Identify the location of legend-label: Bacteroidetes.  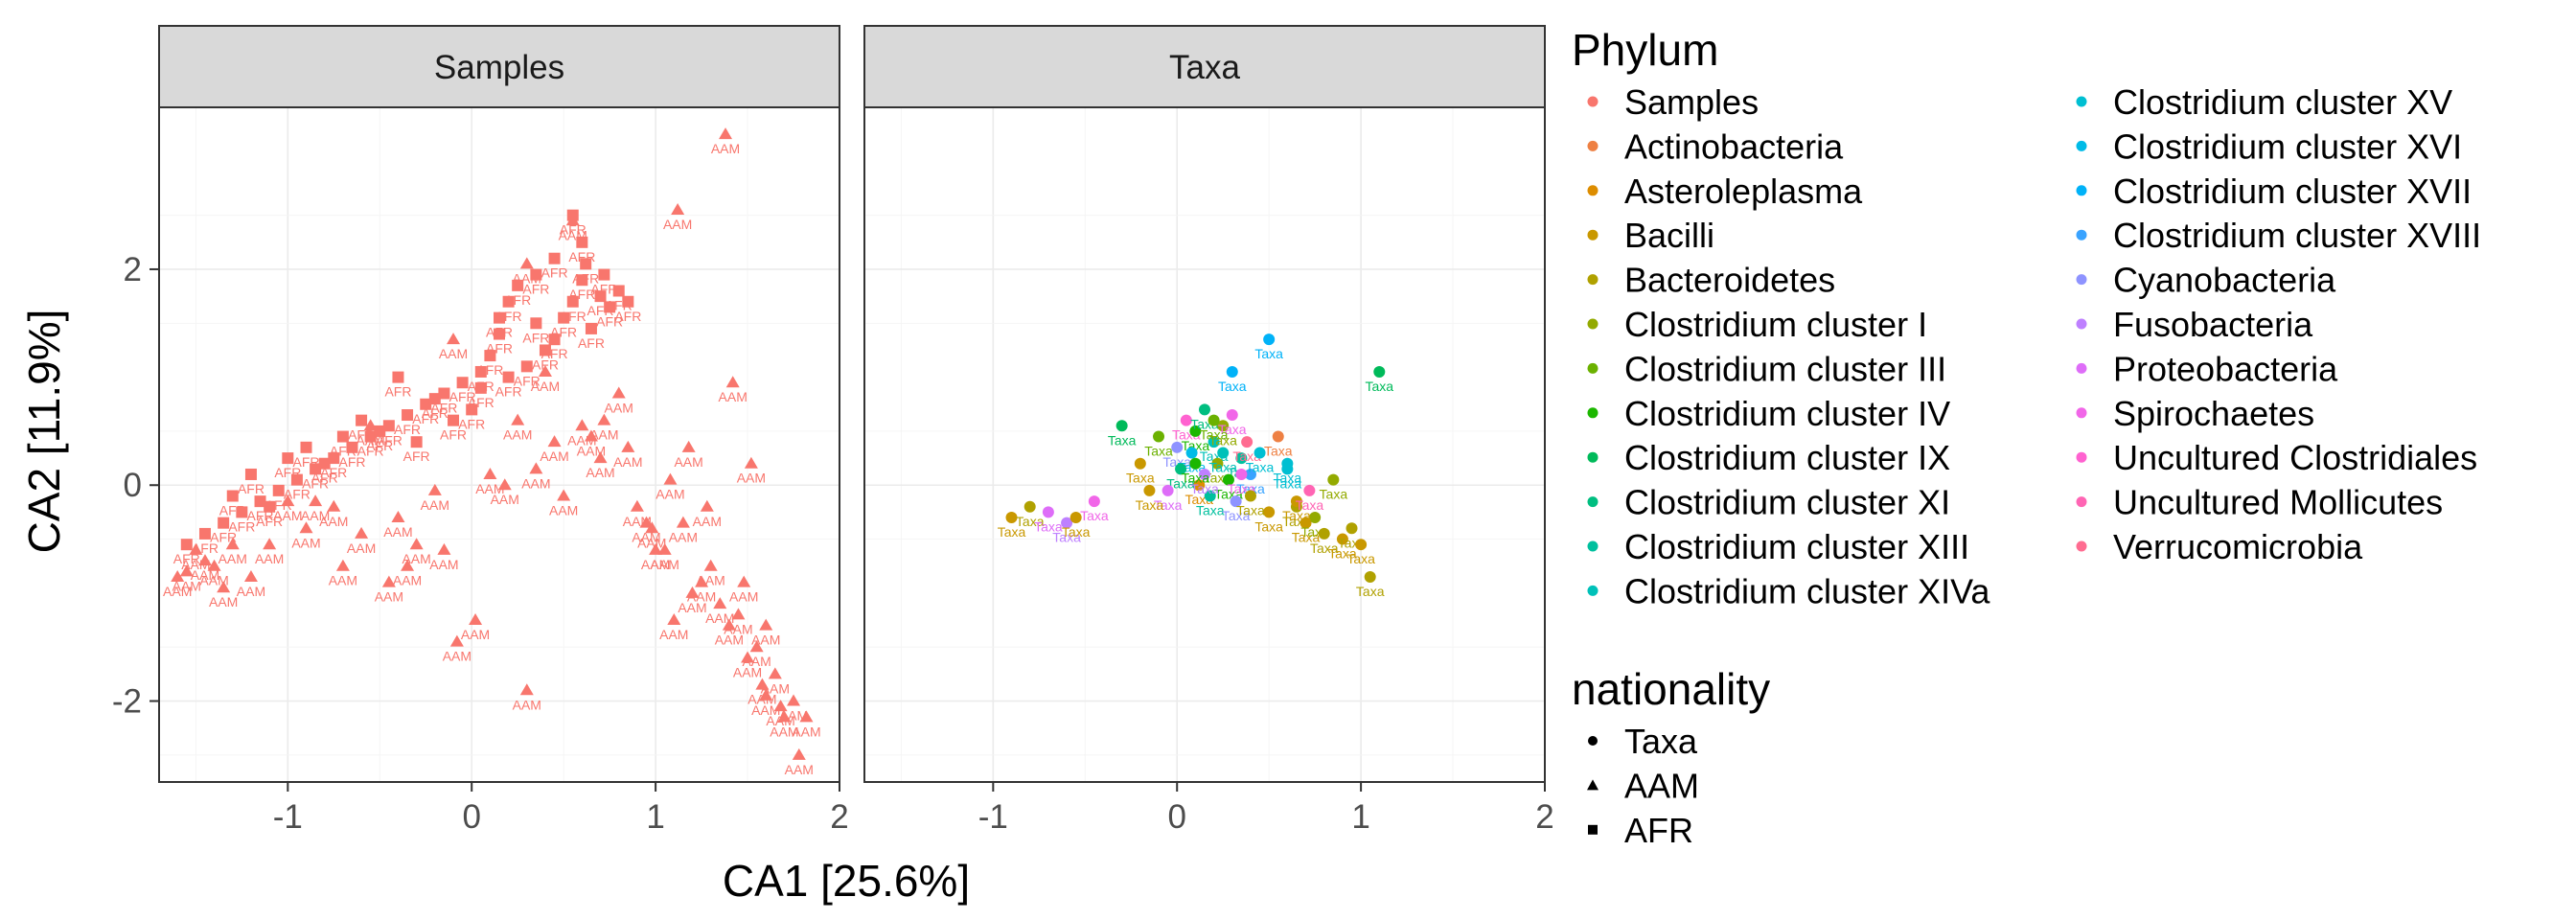
(1729, 280).